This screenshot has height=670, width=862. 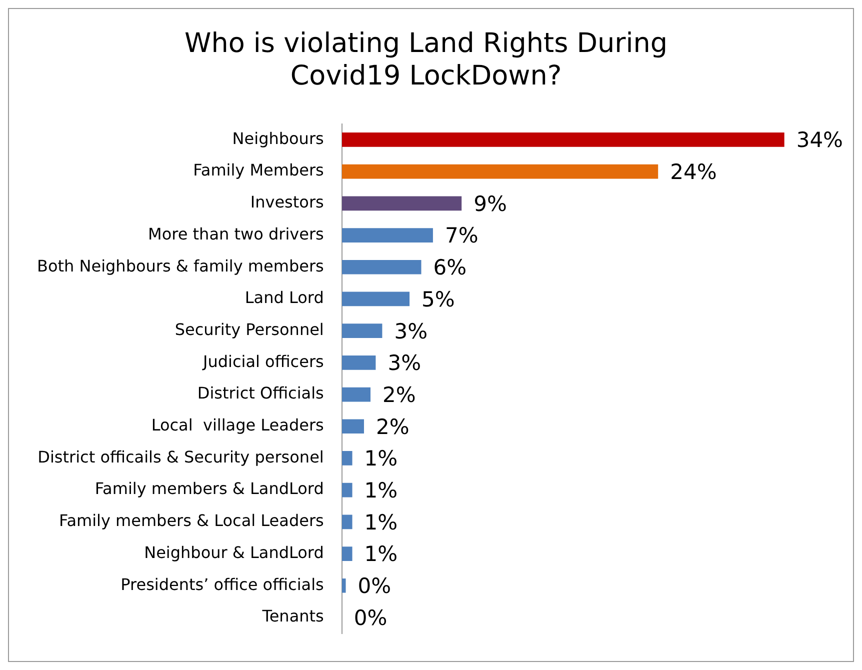 I want to click on data-label: 5%, so click(x=438, y=299).